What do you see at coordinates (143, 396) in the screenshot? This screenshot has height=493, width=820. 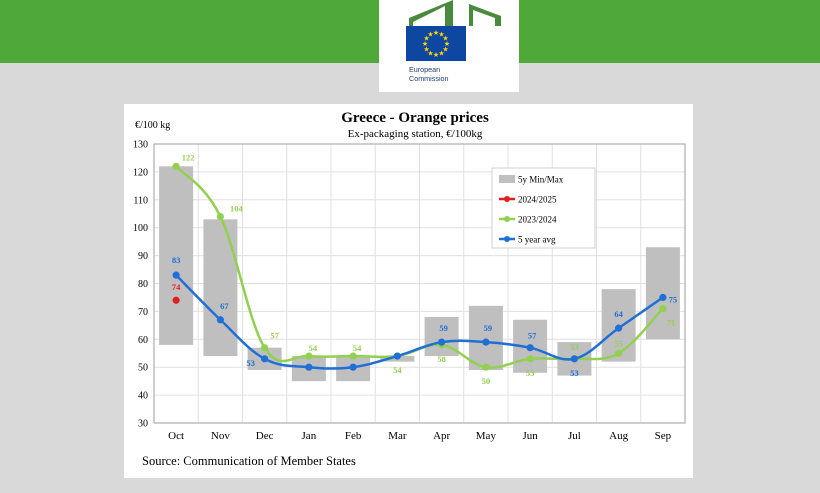 I see `y-tick-label: 40` at bounding box center [143, 396].